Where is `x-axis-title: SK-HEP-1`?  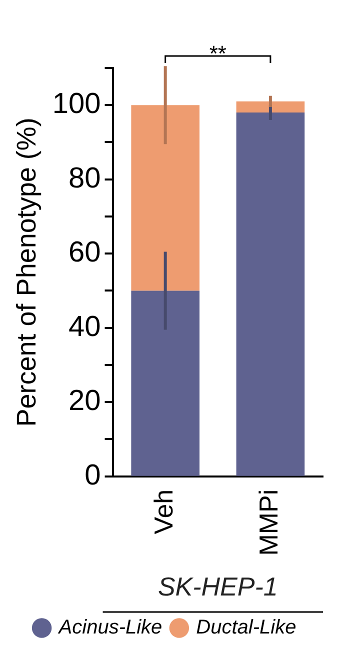 x-axis-title: SK-HEP-1 is located at coordinates (218, 587).